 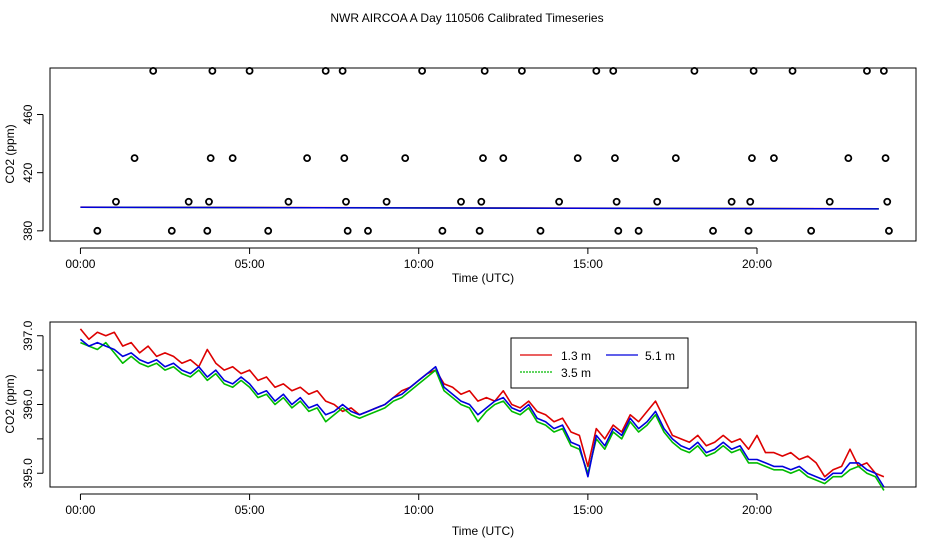 I want to click on x-axis-top: 00:00 05:00 10:00 15:00 20:00, so click(x=418, y=259).